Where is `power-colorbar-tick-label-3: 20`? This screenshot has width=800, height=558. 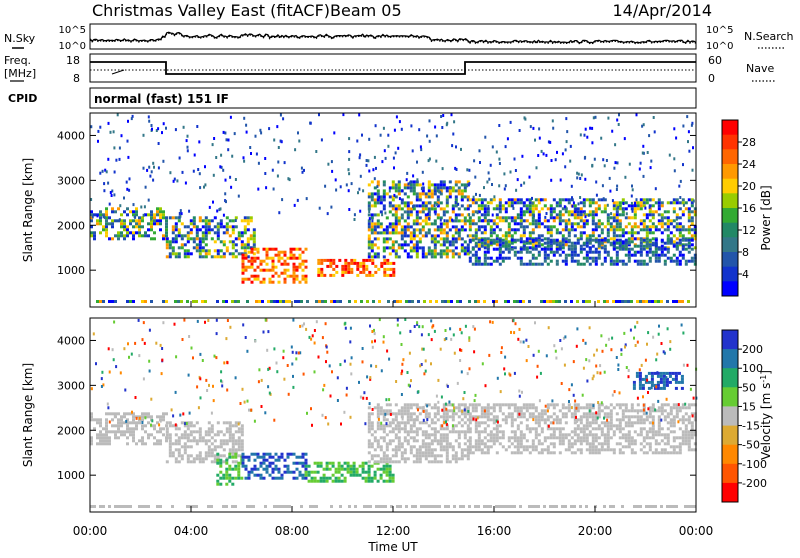 power-colorbar-tick-label-3: 20 is located at coordinates (749, 186).